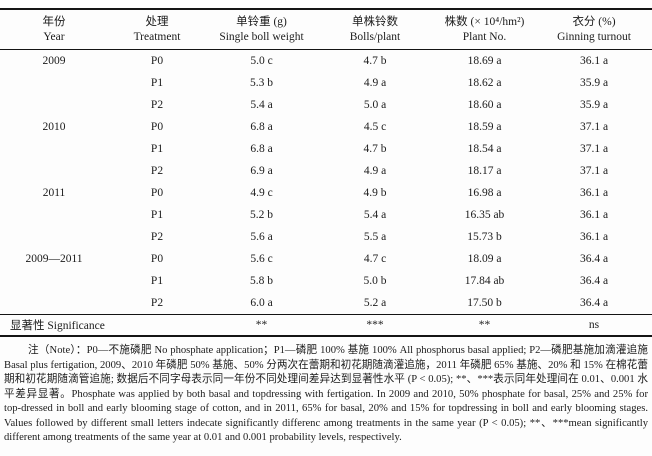 The height and width of the screenshot is (456, 652). What do you see at coordinates (484, 149) in the screenshot?
I see `plant-no-cell: 18.54 a` at bounding box center [484, 149].